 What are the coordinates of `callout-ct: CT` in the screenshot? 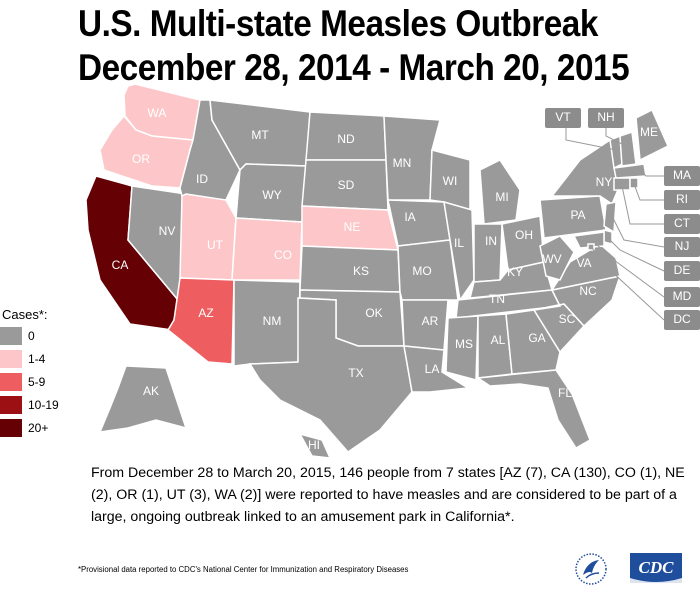 It's located at (682, 224).